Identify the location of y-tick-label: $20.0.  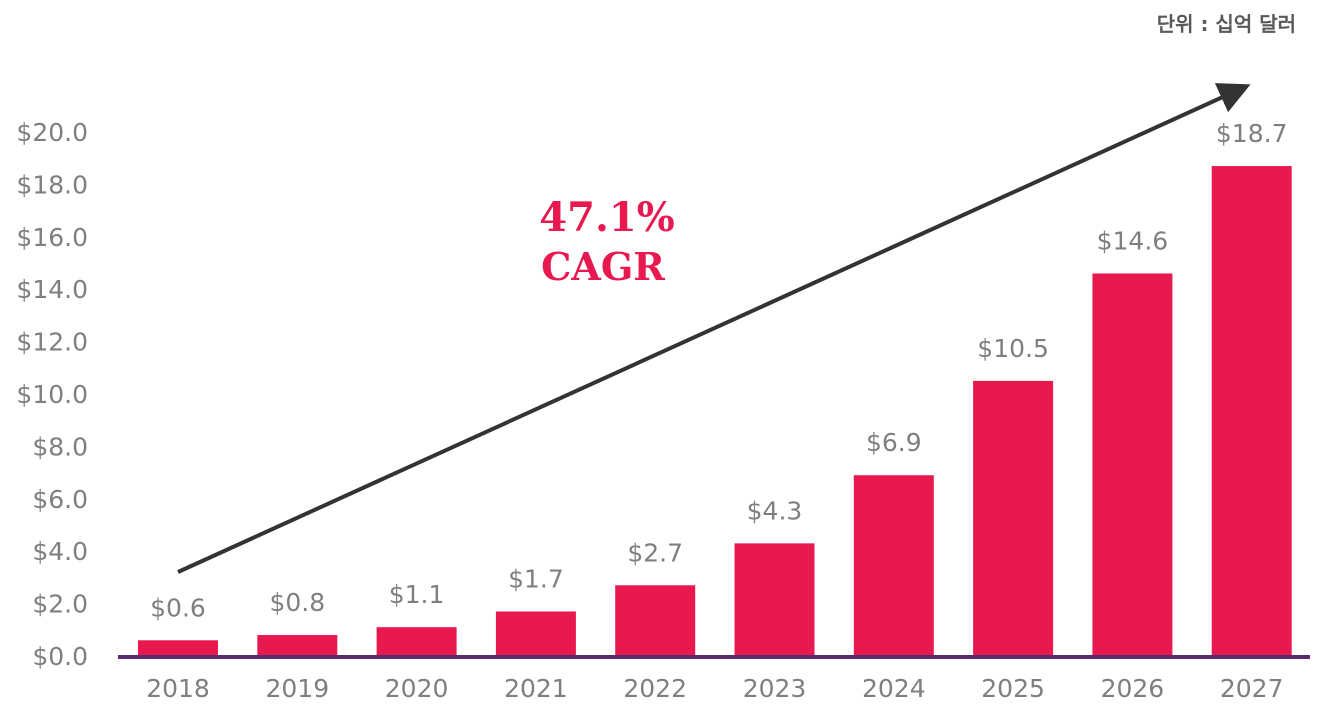
(52, 132).